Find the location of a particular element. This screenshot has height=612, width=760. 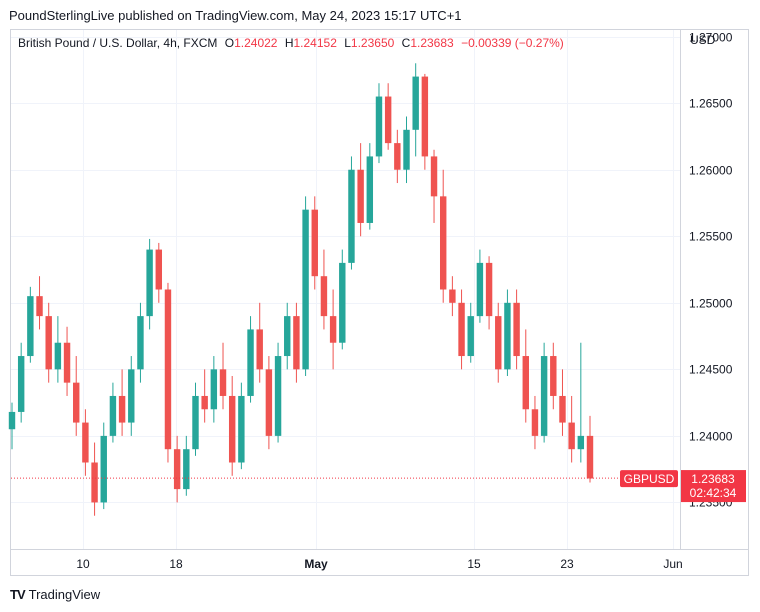

high-label: H is located at coordinates (289, 43).